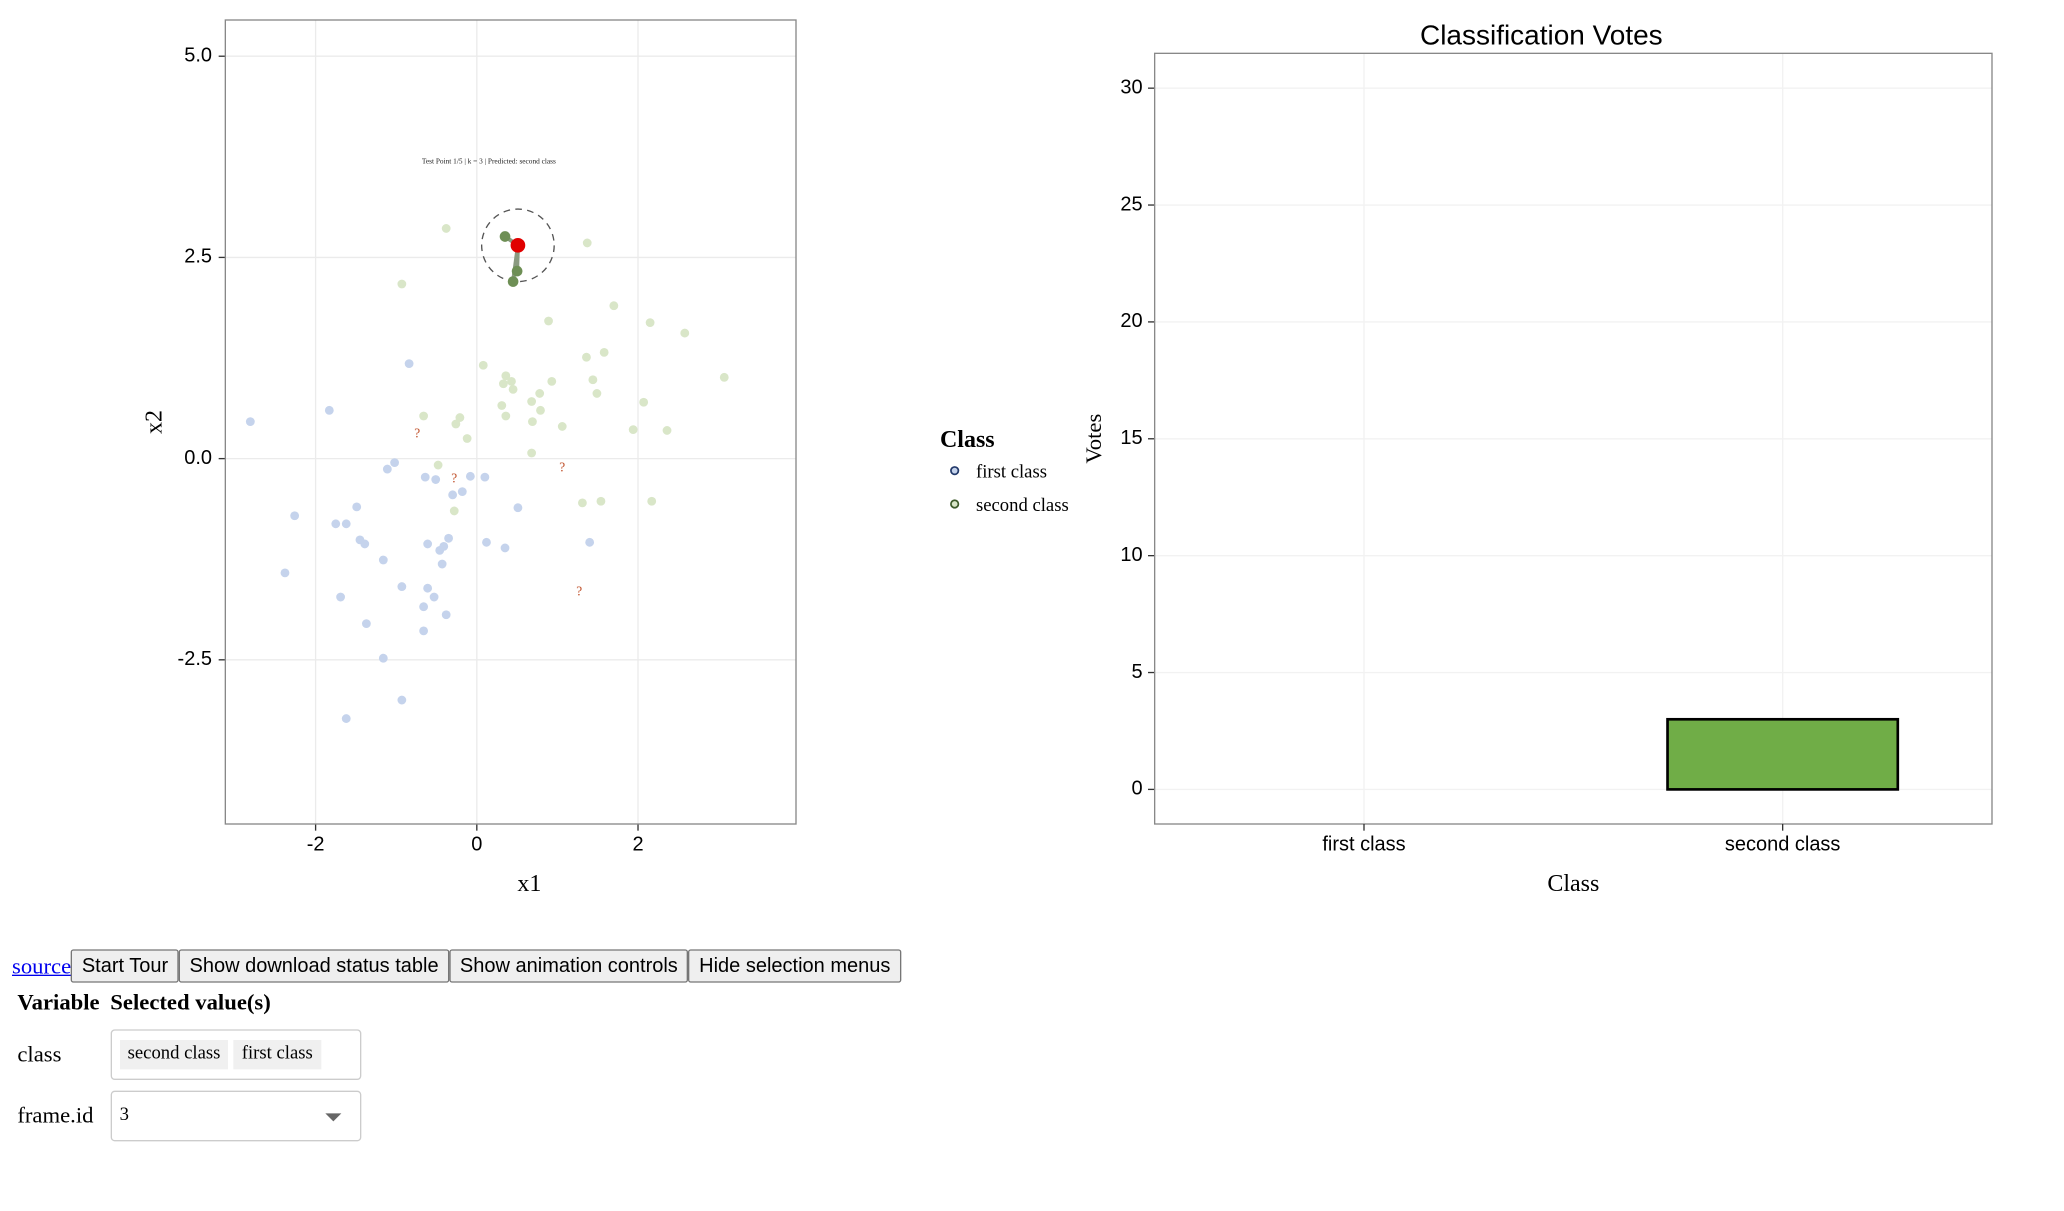  What do you see at coordinates (55, 1115) in the screenshot?
I see `variable: frame.id` at bounding box center [55, 1115].